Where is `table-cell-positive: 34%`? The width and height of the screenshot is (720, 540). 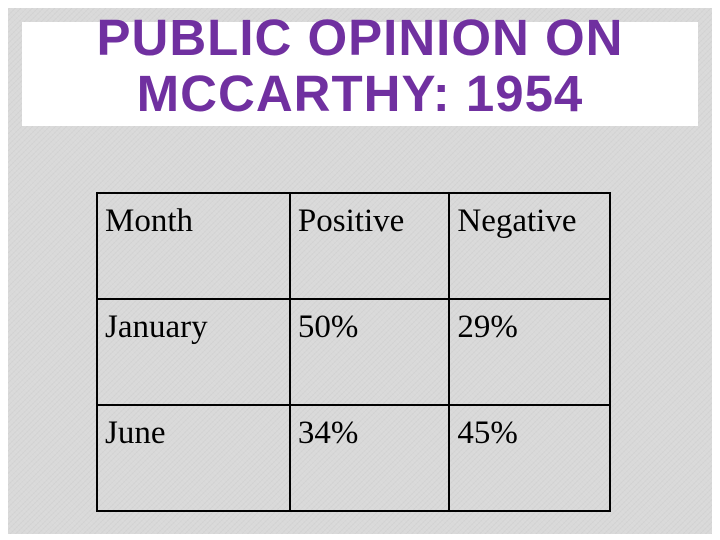
table-cell-positive: 34% is located at coordinates (369, 458).